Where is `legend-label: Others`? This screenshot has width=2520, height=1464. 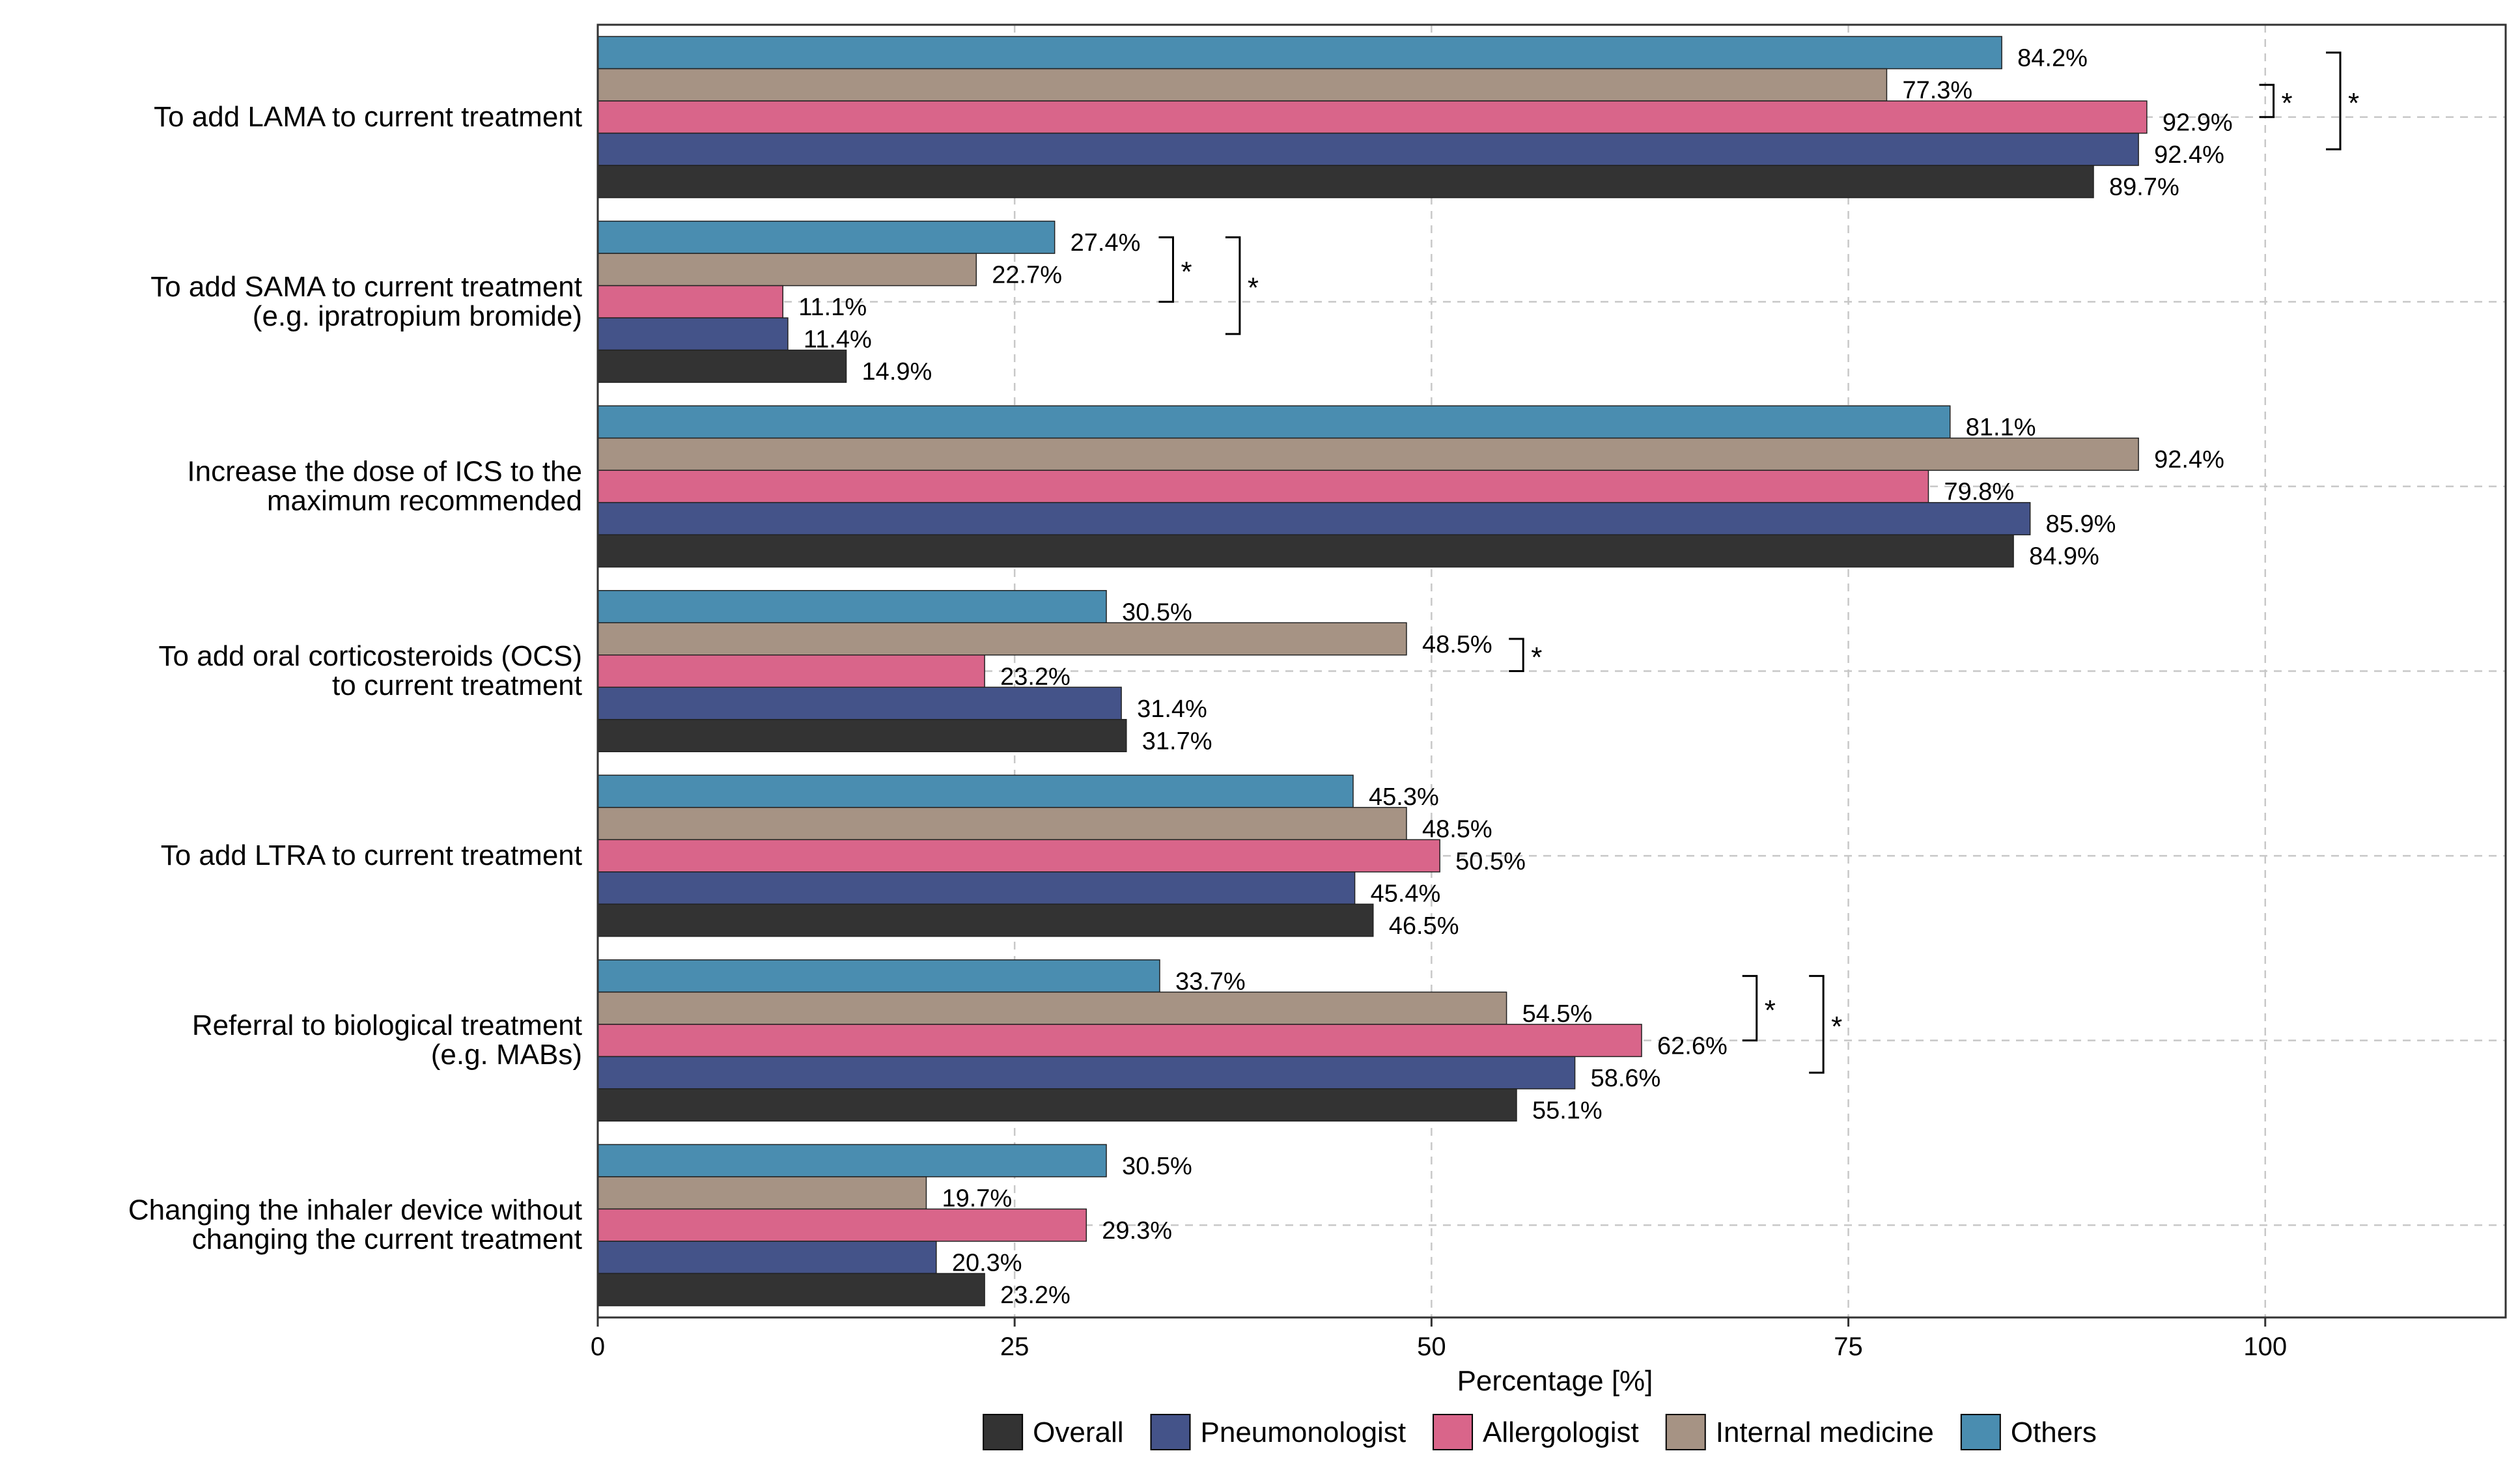
legend-label: Others is located at coordinates (2054, 1432).